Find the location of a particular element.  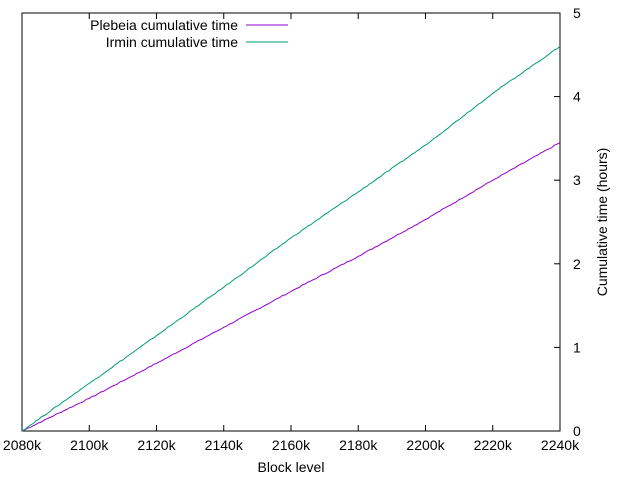

y-tick-label: 0 is located at coordinates (577, 431).